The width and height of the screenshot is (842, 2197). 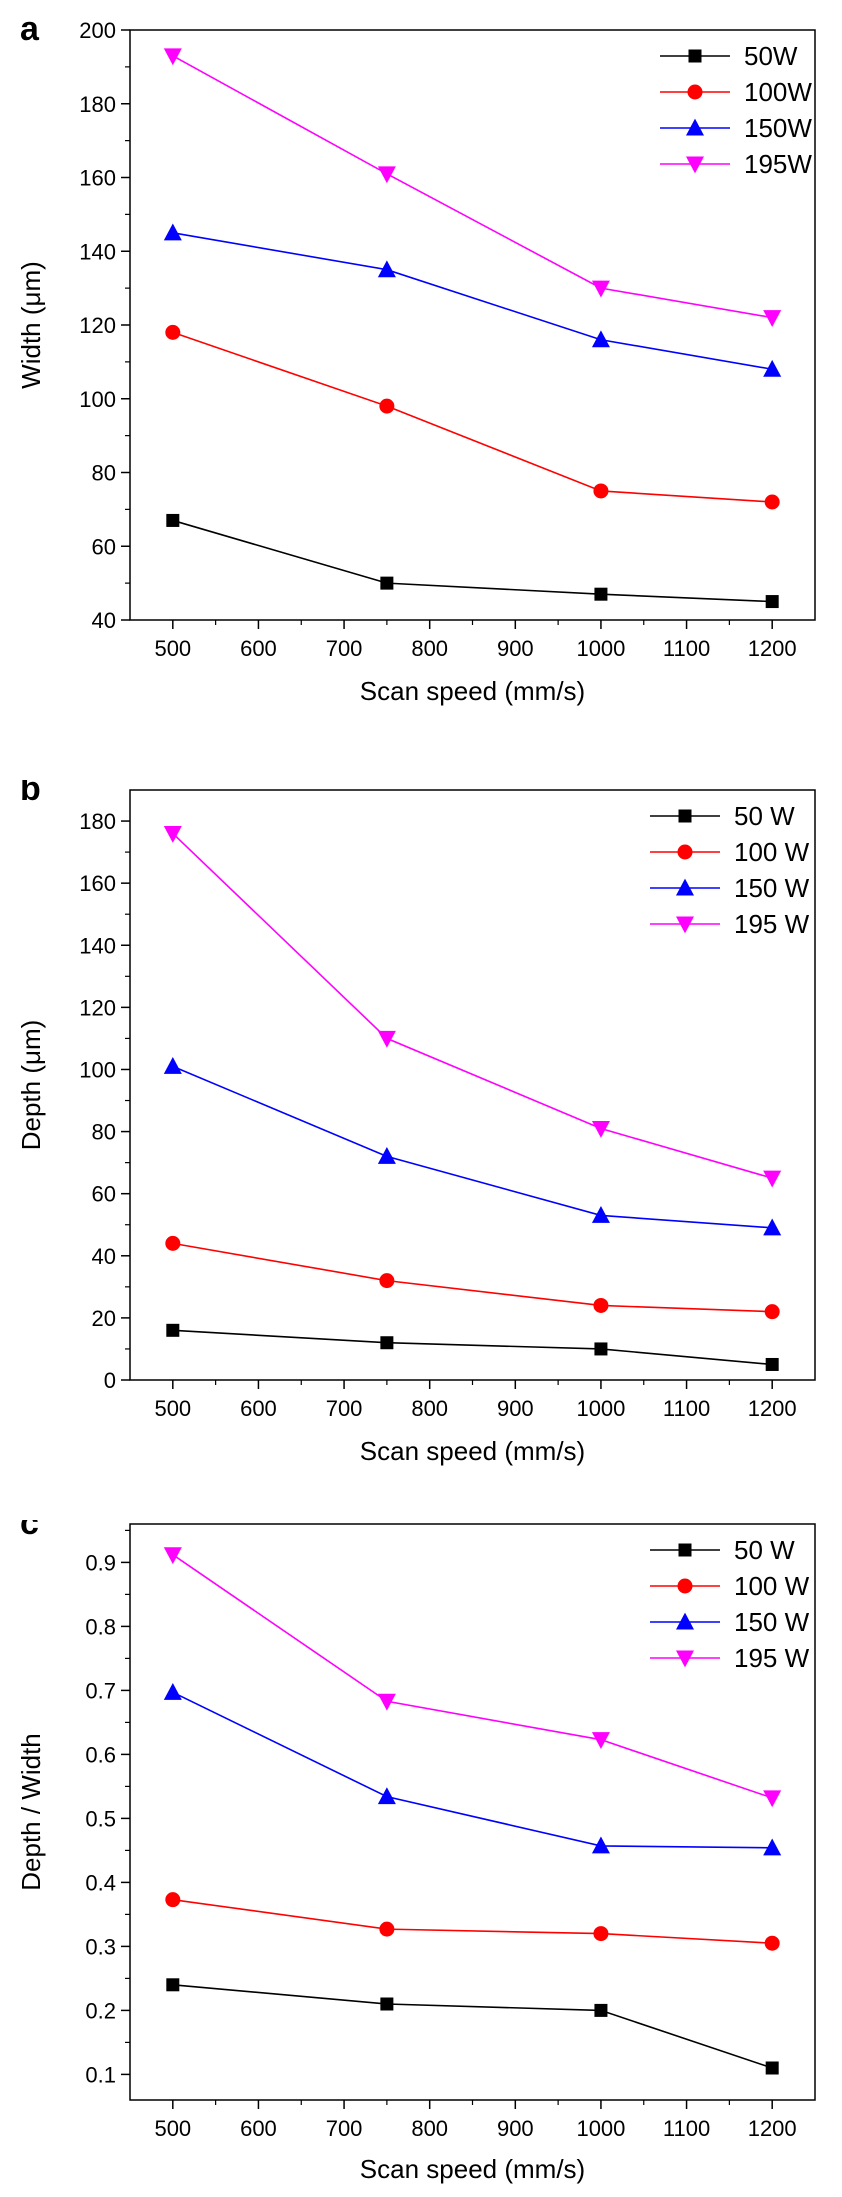 What do you see at coordinates (100, 1946) in the screenshot?
I see `y-tick-label: 0.3` at bounding box center [100, 1946].